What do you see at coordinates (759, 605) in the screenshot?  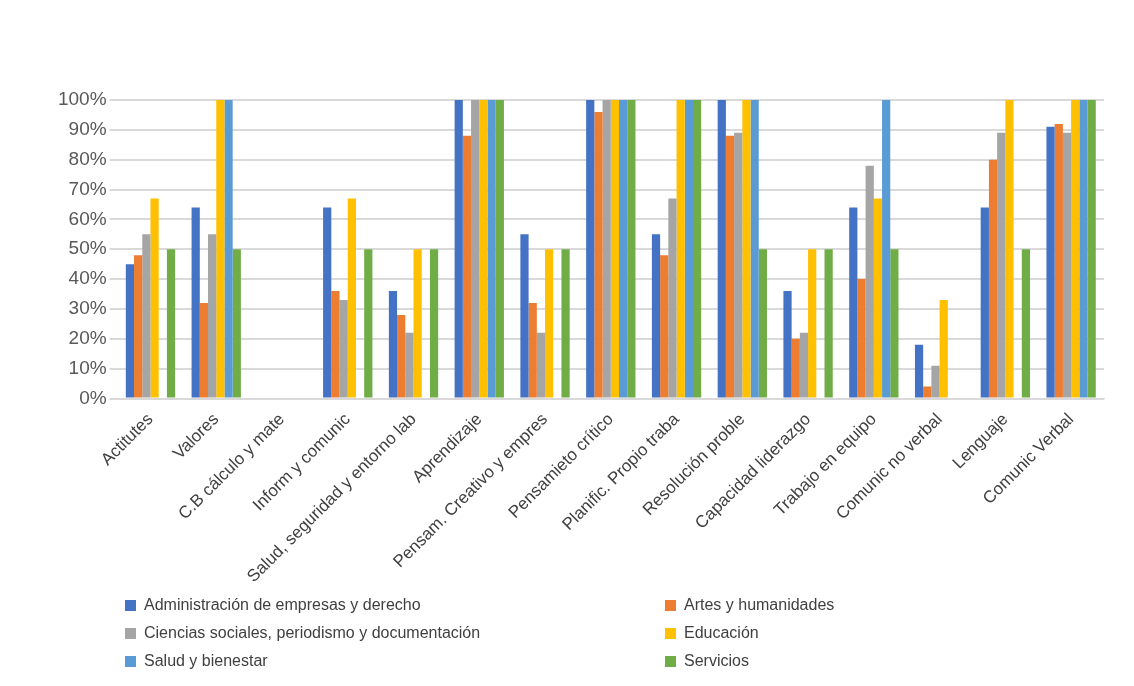 I see `legend-label: Artes y humanidades` at bounding box center [759, 605].